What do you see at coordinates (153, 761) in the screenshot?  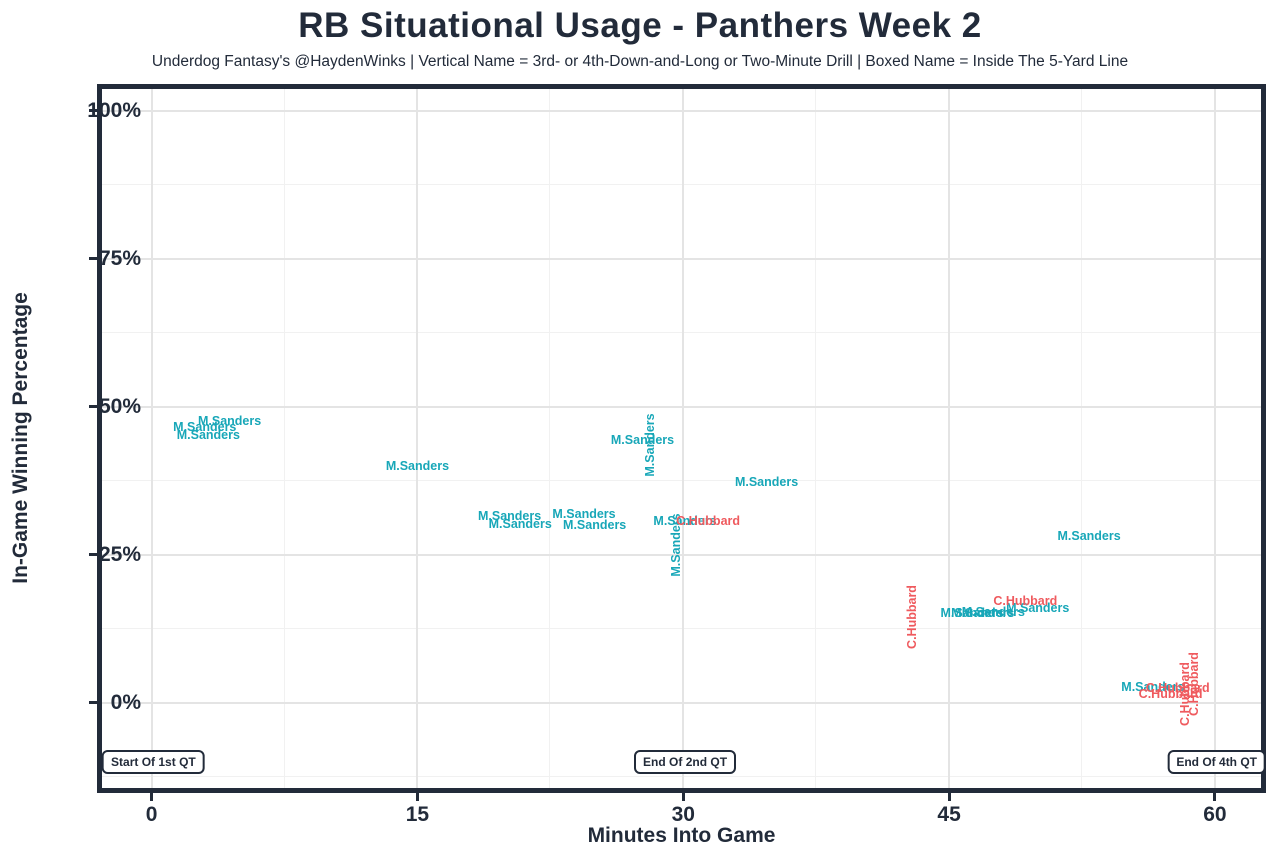 I see `annotation-box: Start Of 1st QT` at bounding box center [153, 761].